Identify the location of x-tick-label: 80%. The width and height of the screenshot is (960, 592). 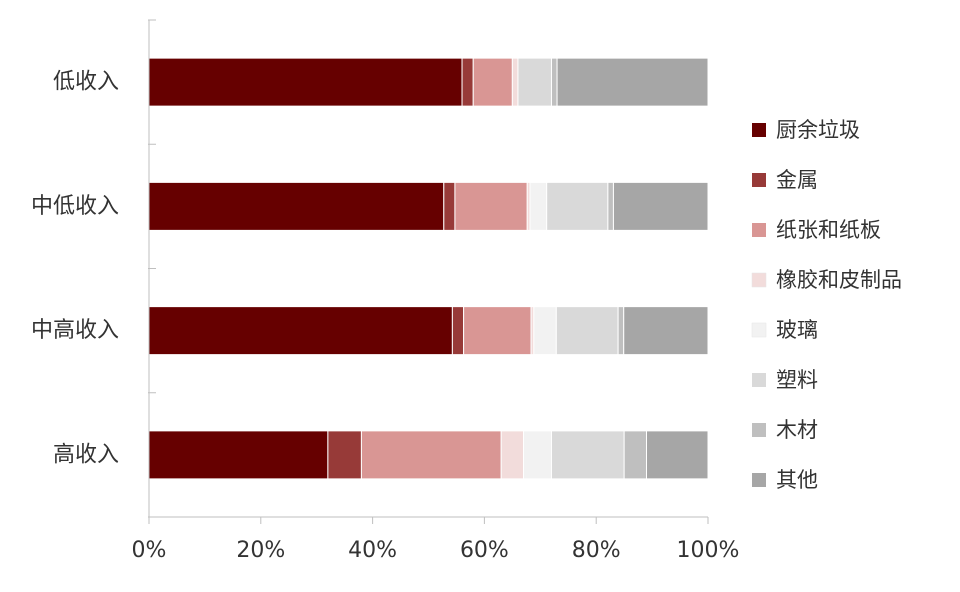
(596, 550).